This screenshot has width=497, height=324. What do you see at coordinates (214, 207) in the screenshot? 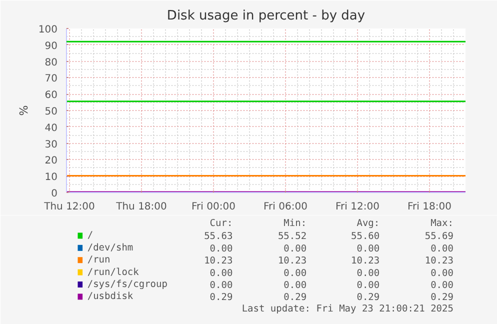
I see `x-tick-label: Fri 00:00` at bounding box center [214, 207].